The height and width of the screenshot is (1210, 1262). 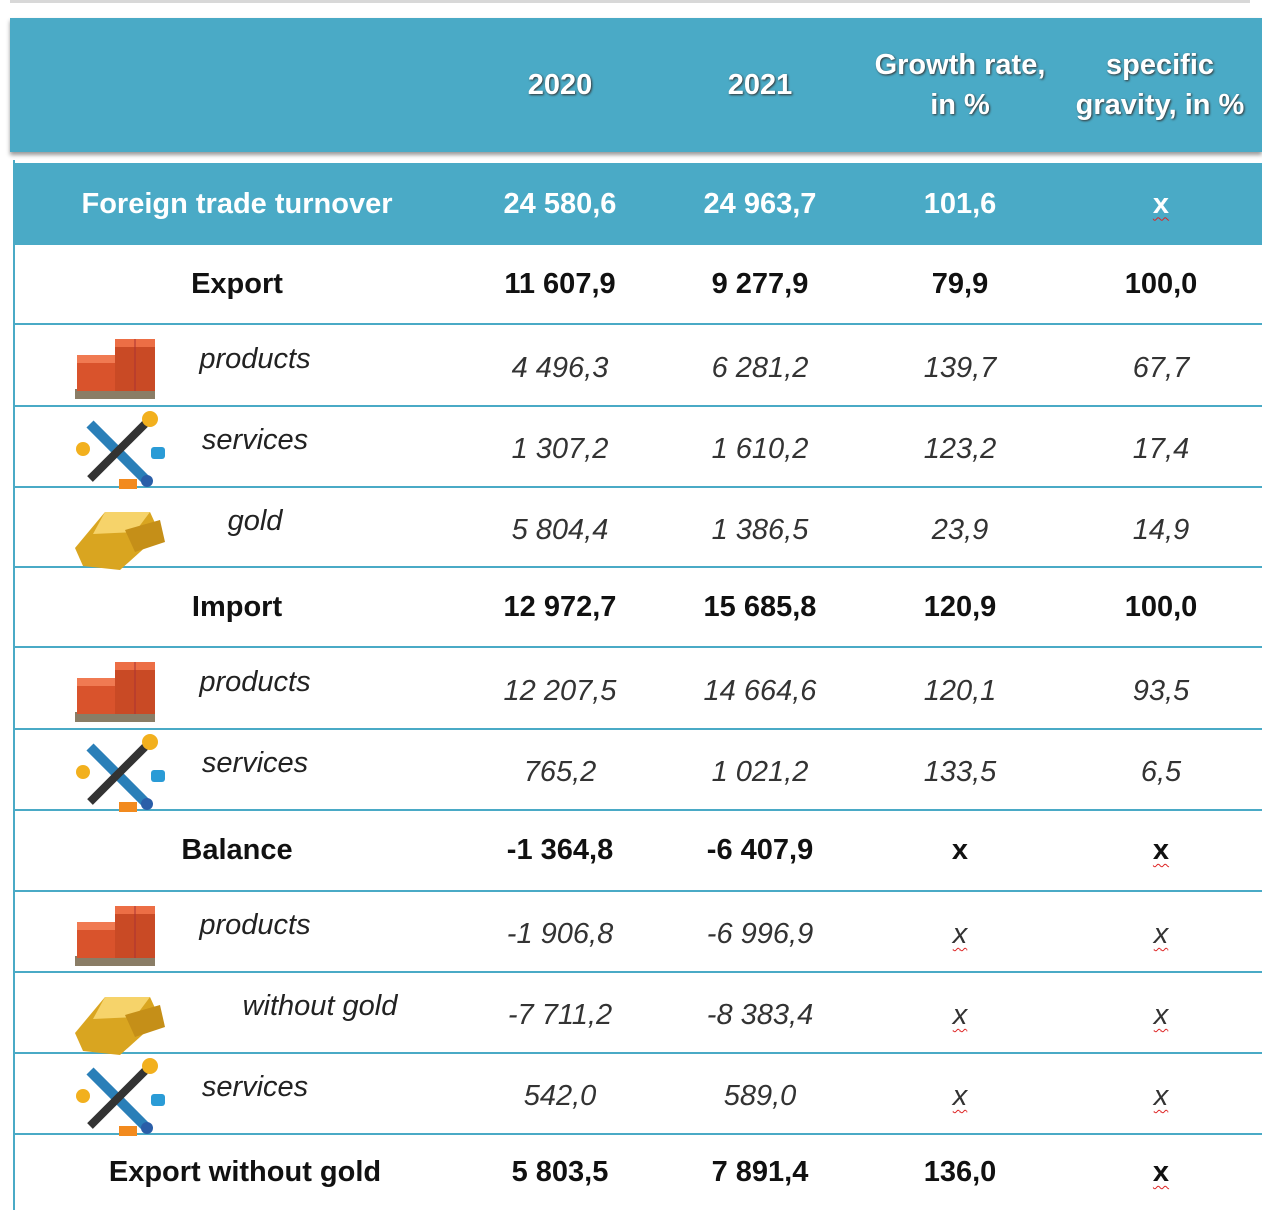 What do you see at coordinates (760, 1172) in the screenshot?
I see `cell: 7 891,4` at bounding box center [760, 1172].